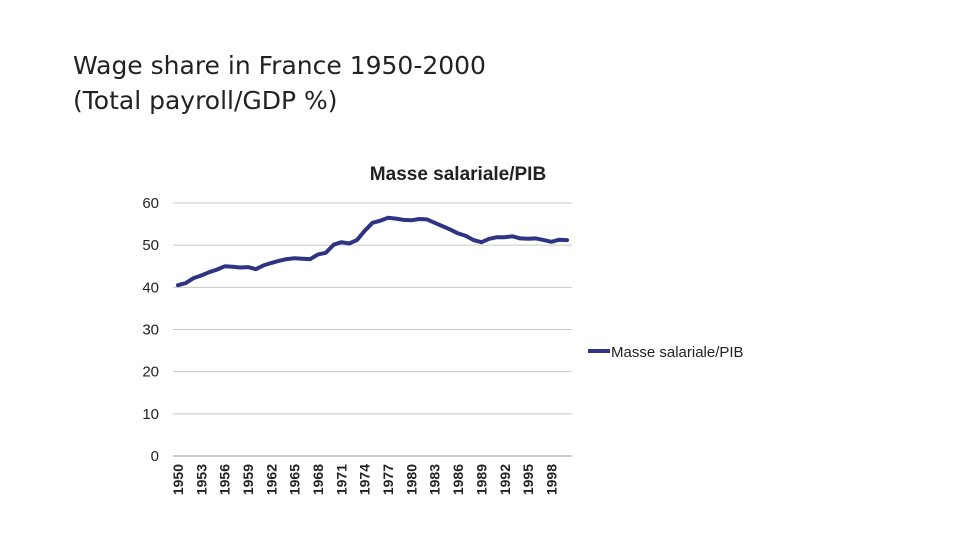 This screenshot has height=540, width=960. I want to click on y-axis-tick-labels: 0 10 20 30 40 50 60, so click(150, 330).